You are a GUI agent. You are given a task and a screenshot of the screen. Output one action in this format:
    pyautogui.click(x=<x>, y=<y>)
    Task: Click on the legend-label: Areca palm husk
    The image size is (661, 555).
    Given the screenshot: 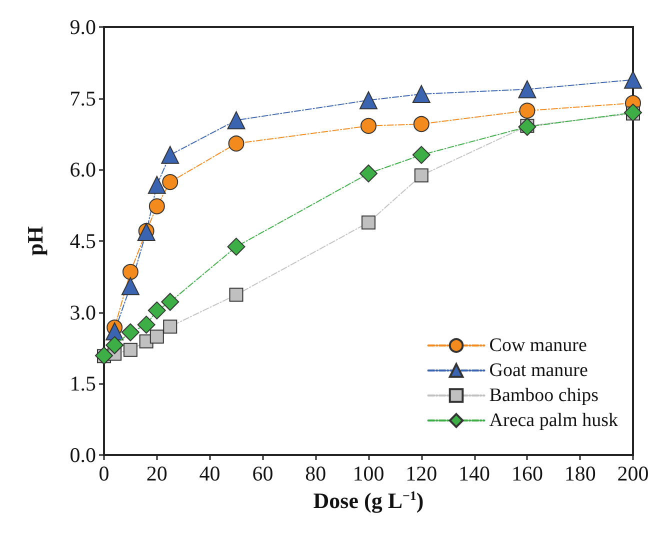 What is the action you would take?
    pyautogui.click(x=553, y=420)
    